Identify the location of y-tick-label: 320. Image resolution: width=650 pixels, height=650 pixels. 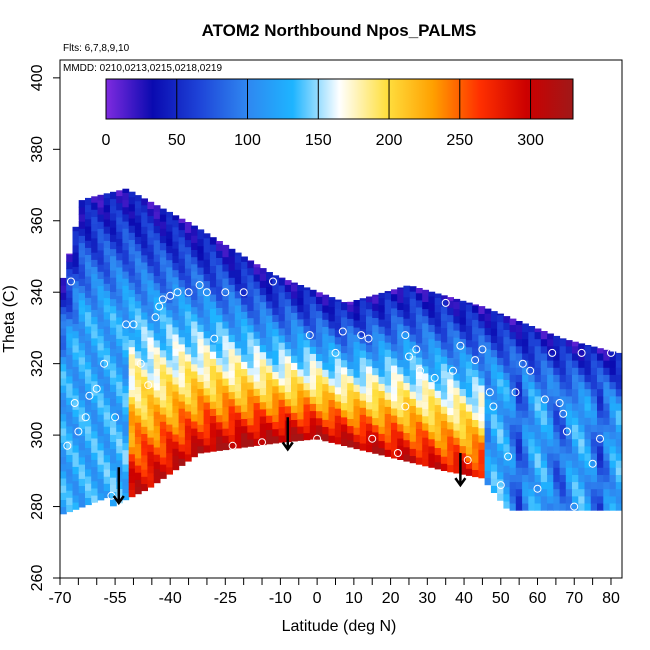
(37, 363).